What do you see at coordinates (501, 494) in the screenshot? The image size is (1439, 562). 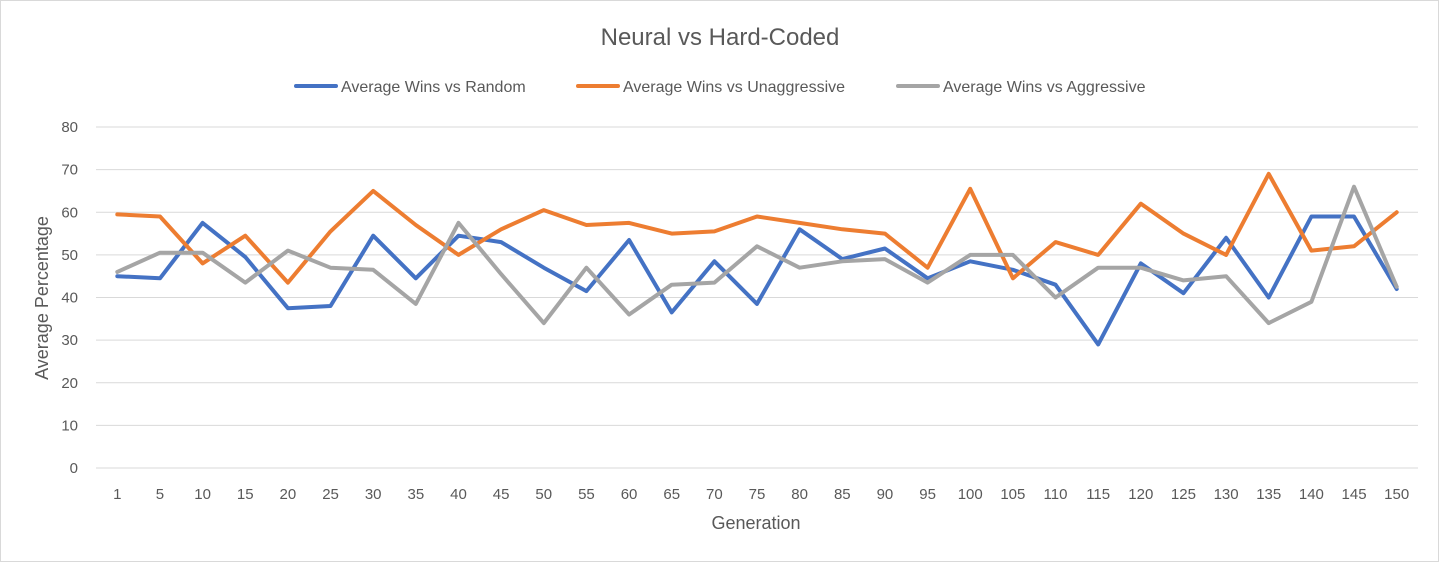 I see `x-tick-label: 45` at bounding box center [501, 494].